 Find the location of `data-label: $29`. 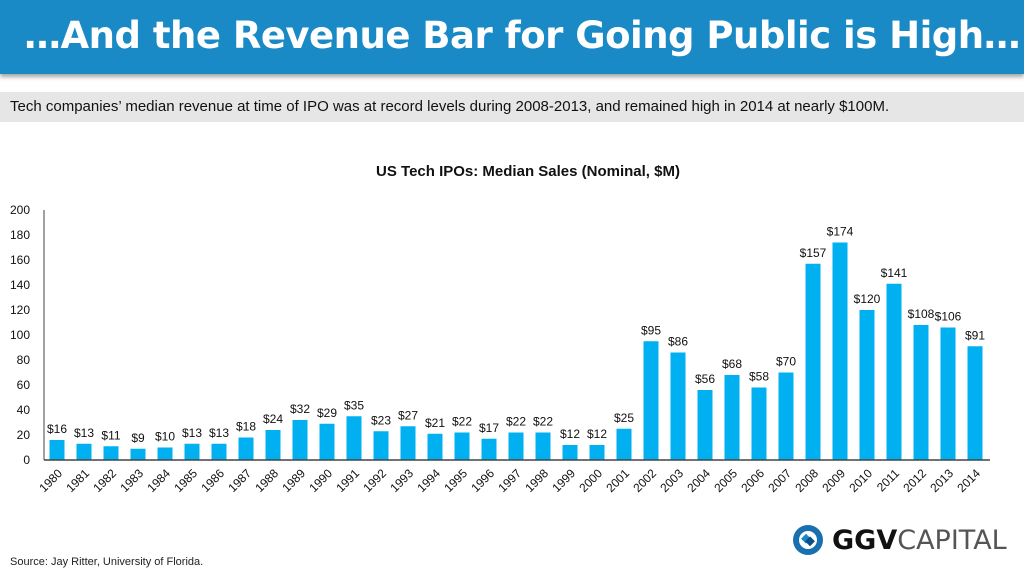

data-label: $29 is located at coordinates (327, 413).